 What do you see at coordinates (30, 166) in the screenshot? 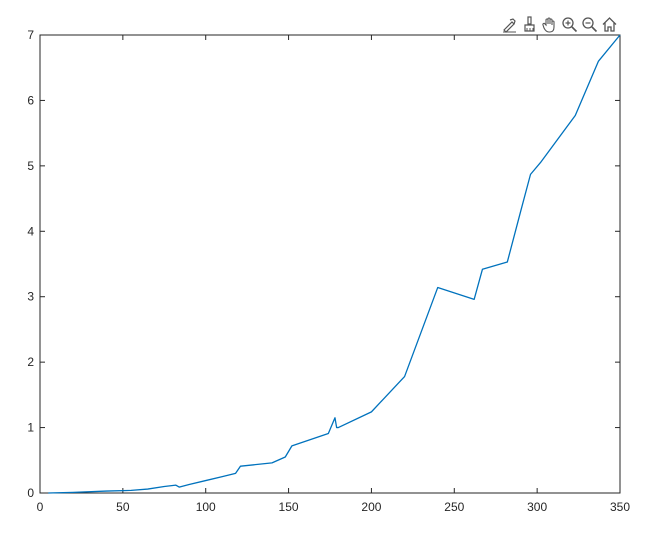
I see `y-tick-label: 5` at bounding box center [30, 166].